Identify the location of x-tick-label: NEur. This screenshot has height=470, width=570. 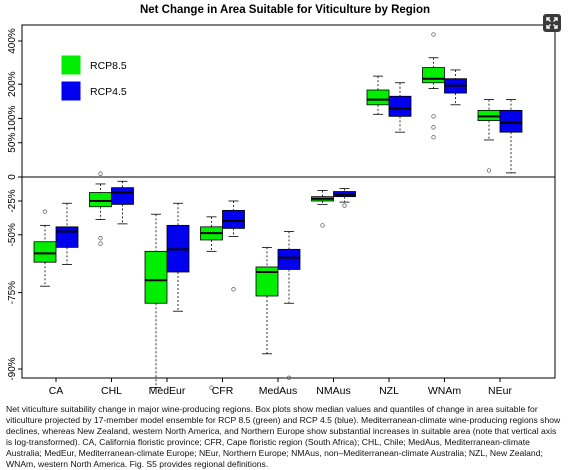
(500, 391).